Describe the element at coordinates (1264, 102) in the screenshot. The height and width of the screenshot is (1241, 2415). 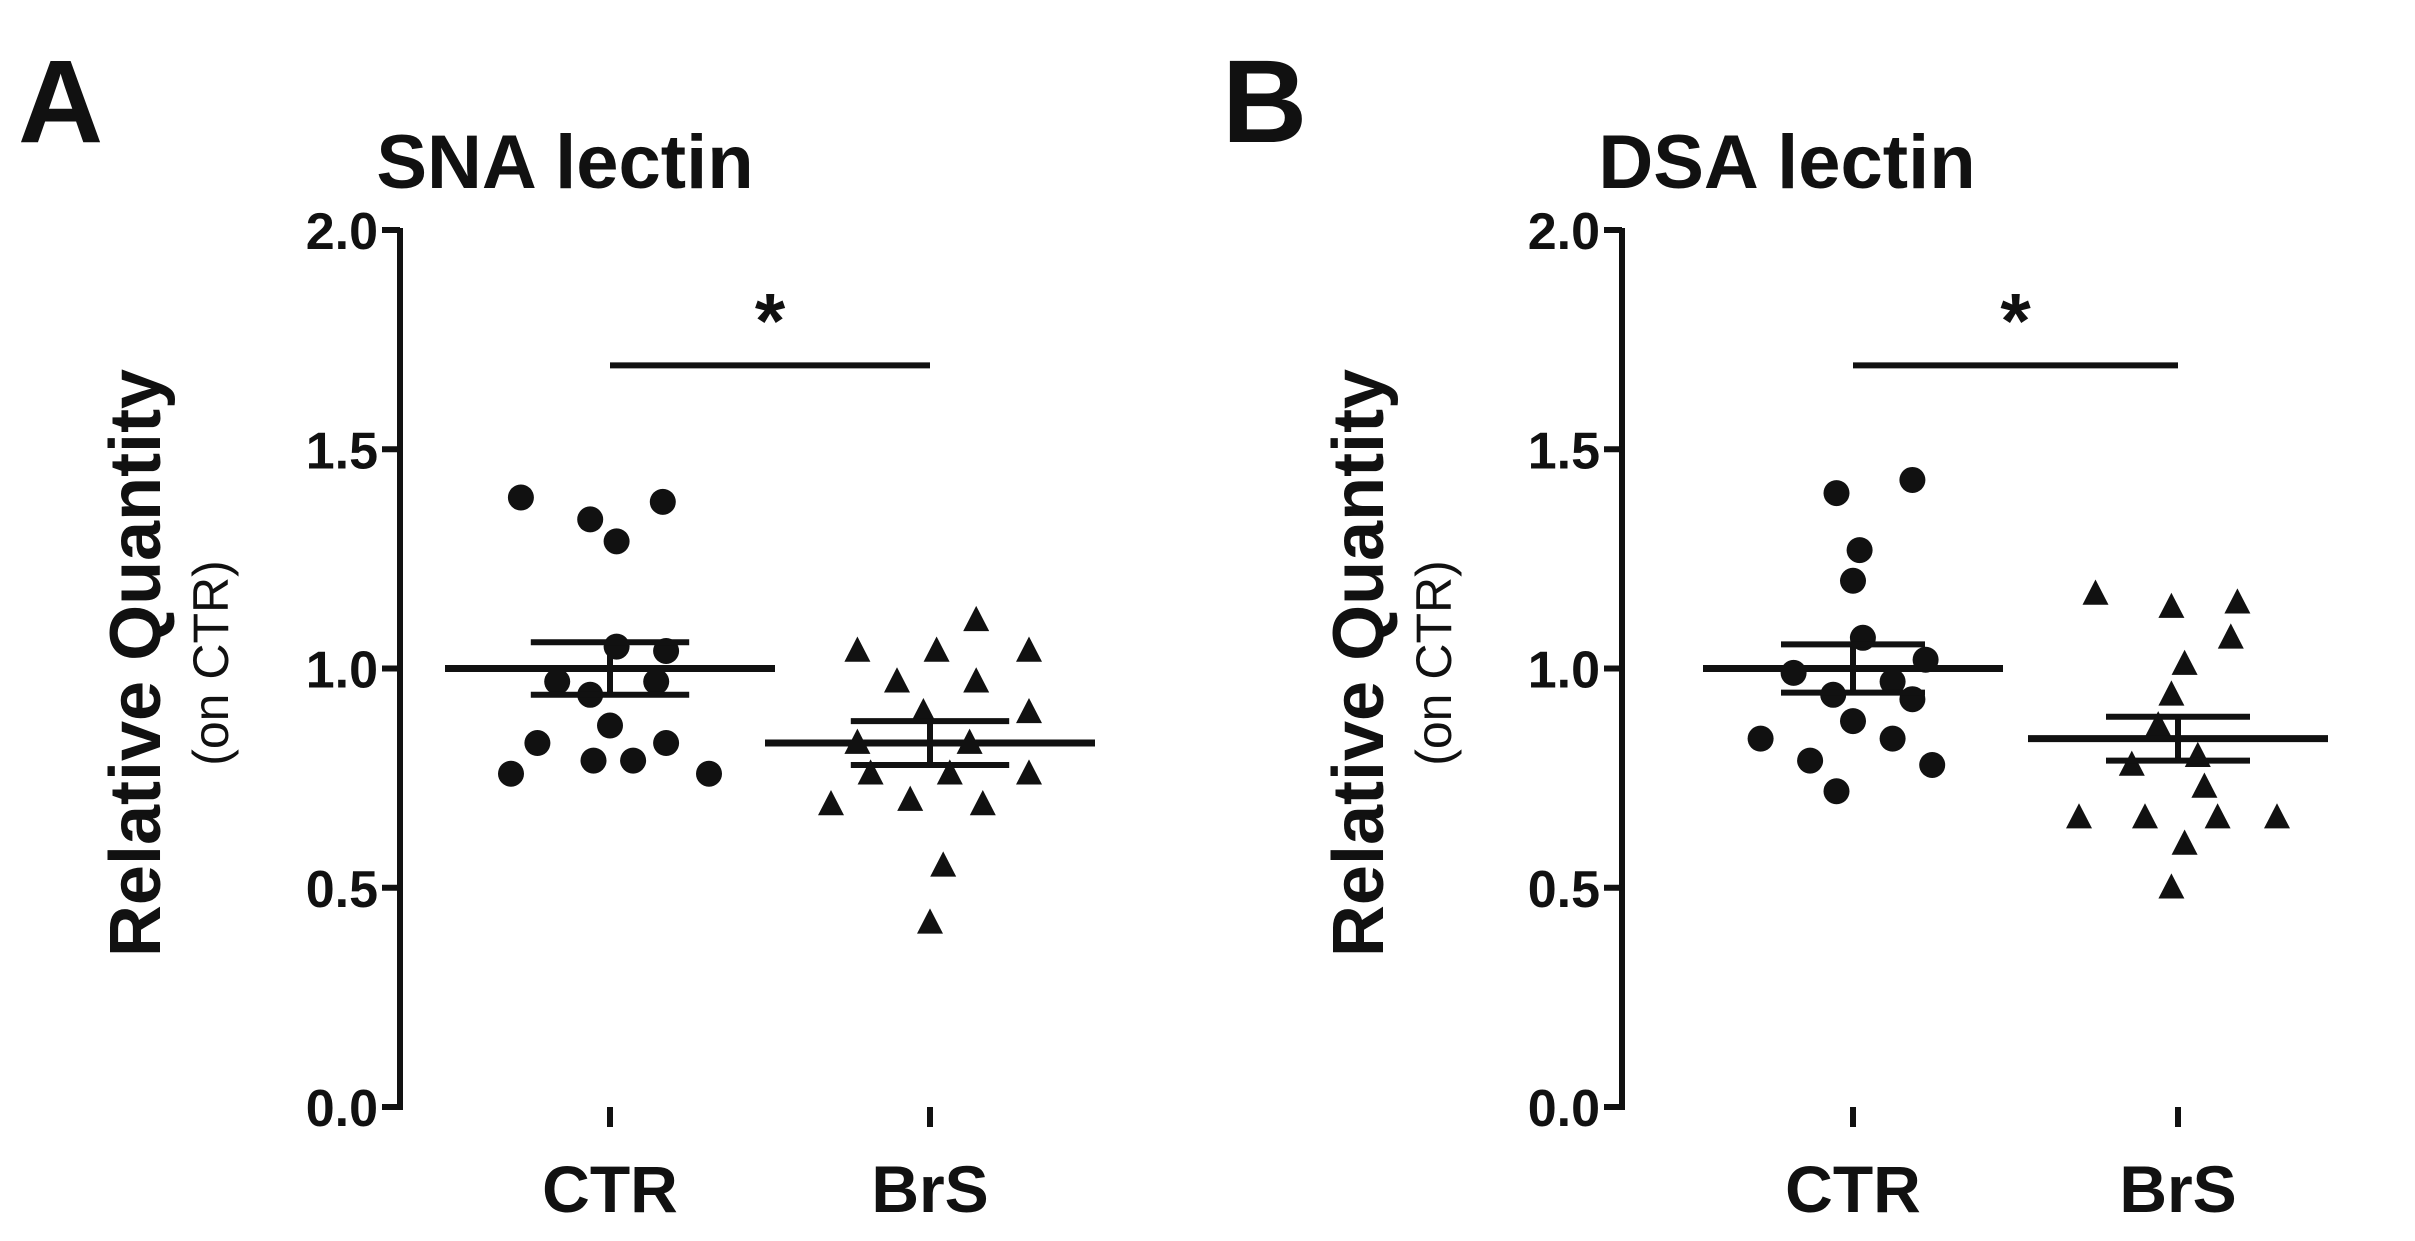
I see `panel-letter-b: B` at that location.